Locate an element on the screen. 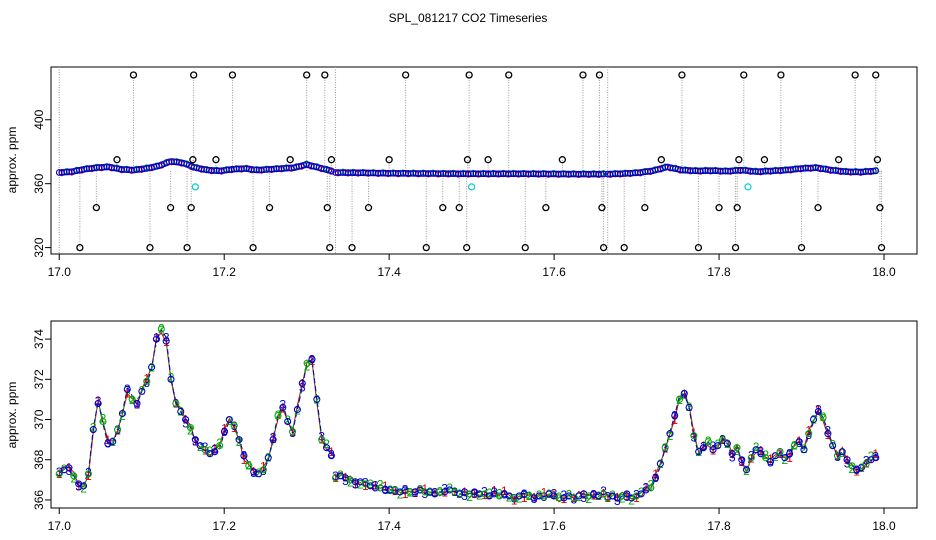 The image size is (936, 540). top-y-tick-label: 320 is located at coordinates (39, 247).